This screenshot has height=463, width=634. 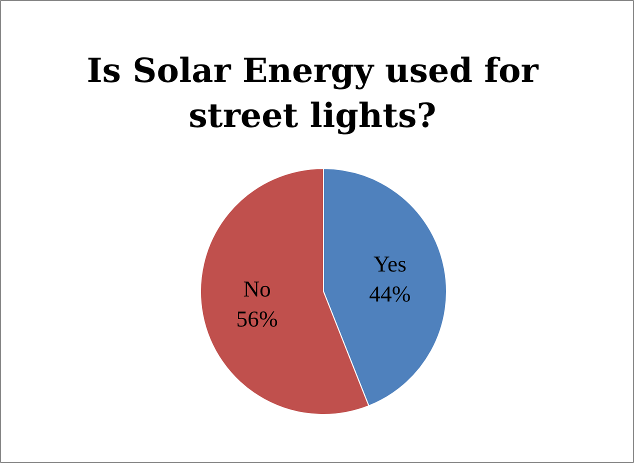 I want to click on slice-label: No, so click(x=257, y=289).